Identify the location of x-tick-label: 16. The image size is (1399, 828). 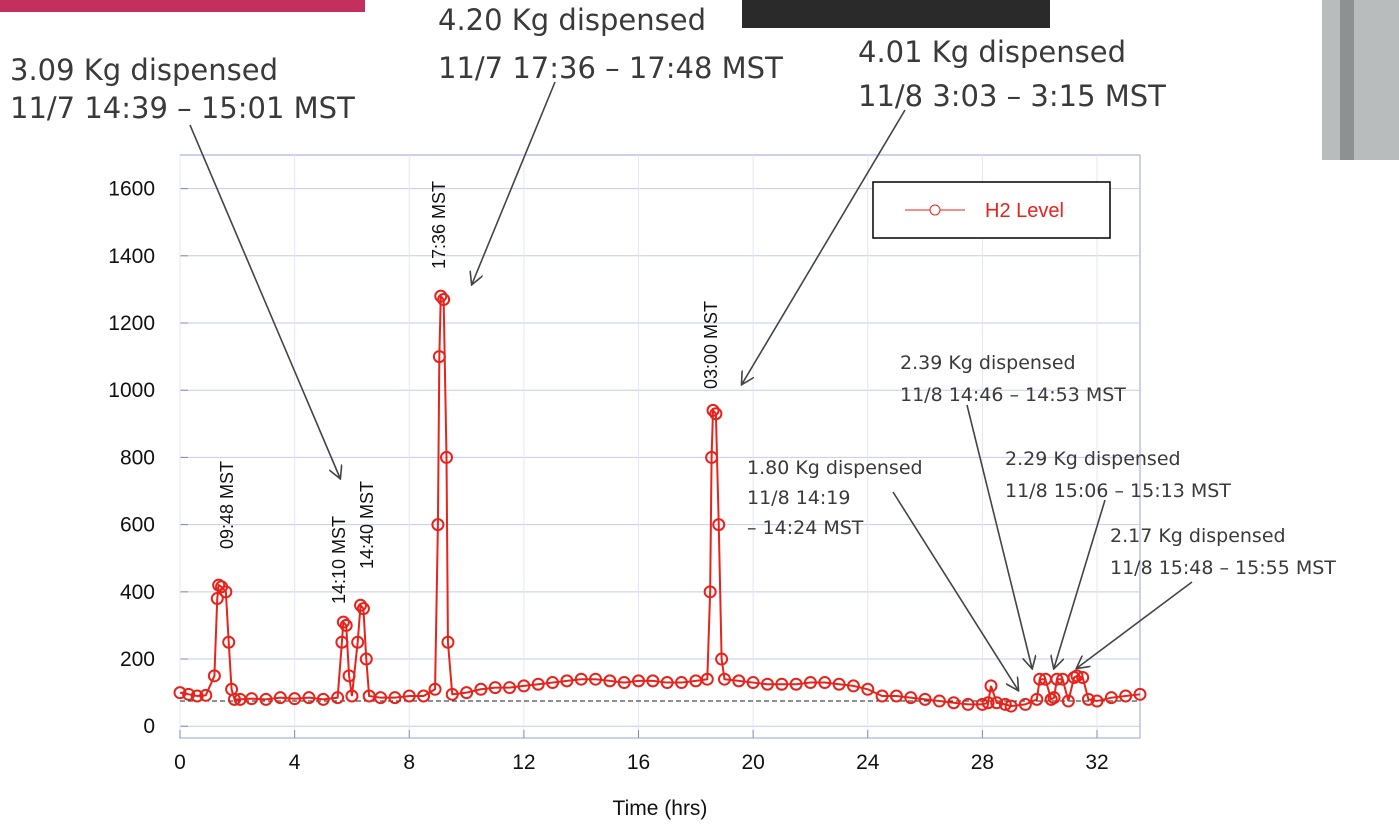
(638, 762).